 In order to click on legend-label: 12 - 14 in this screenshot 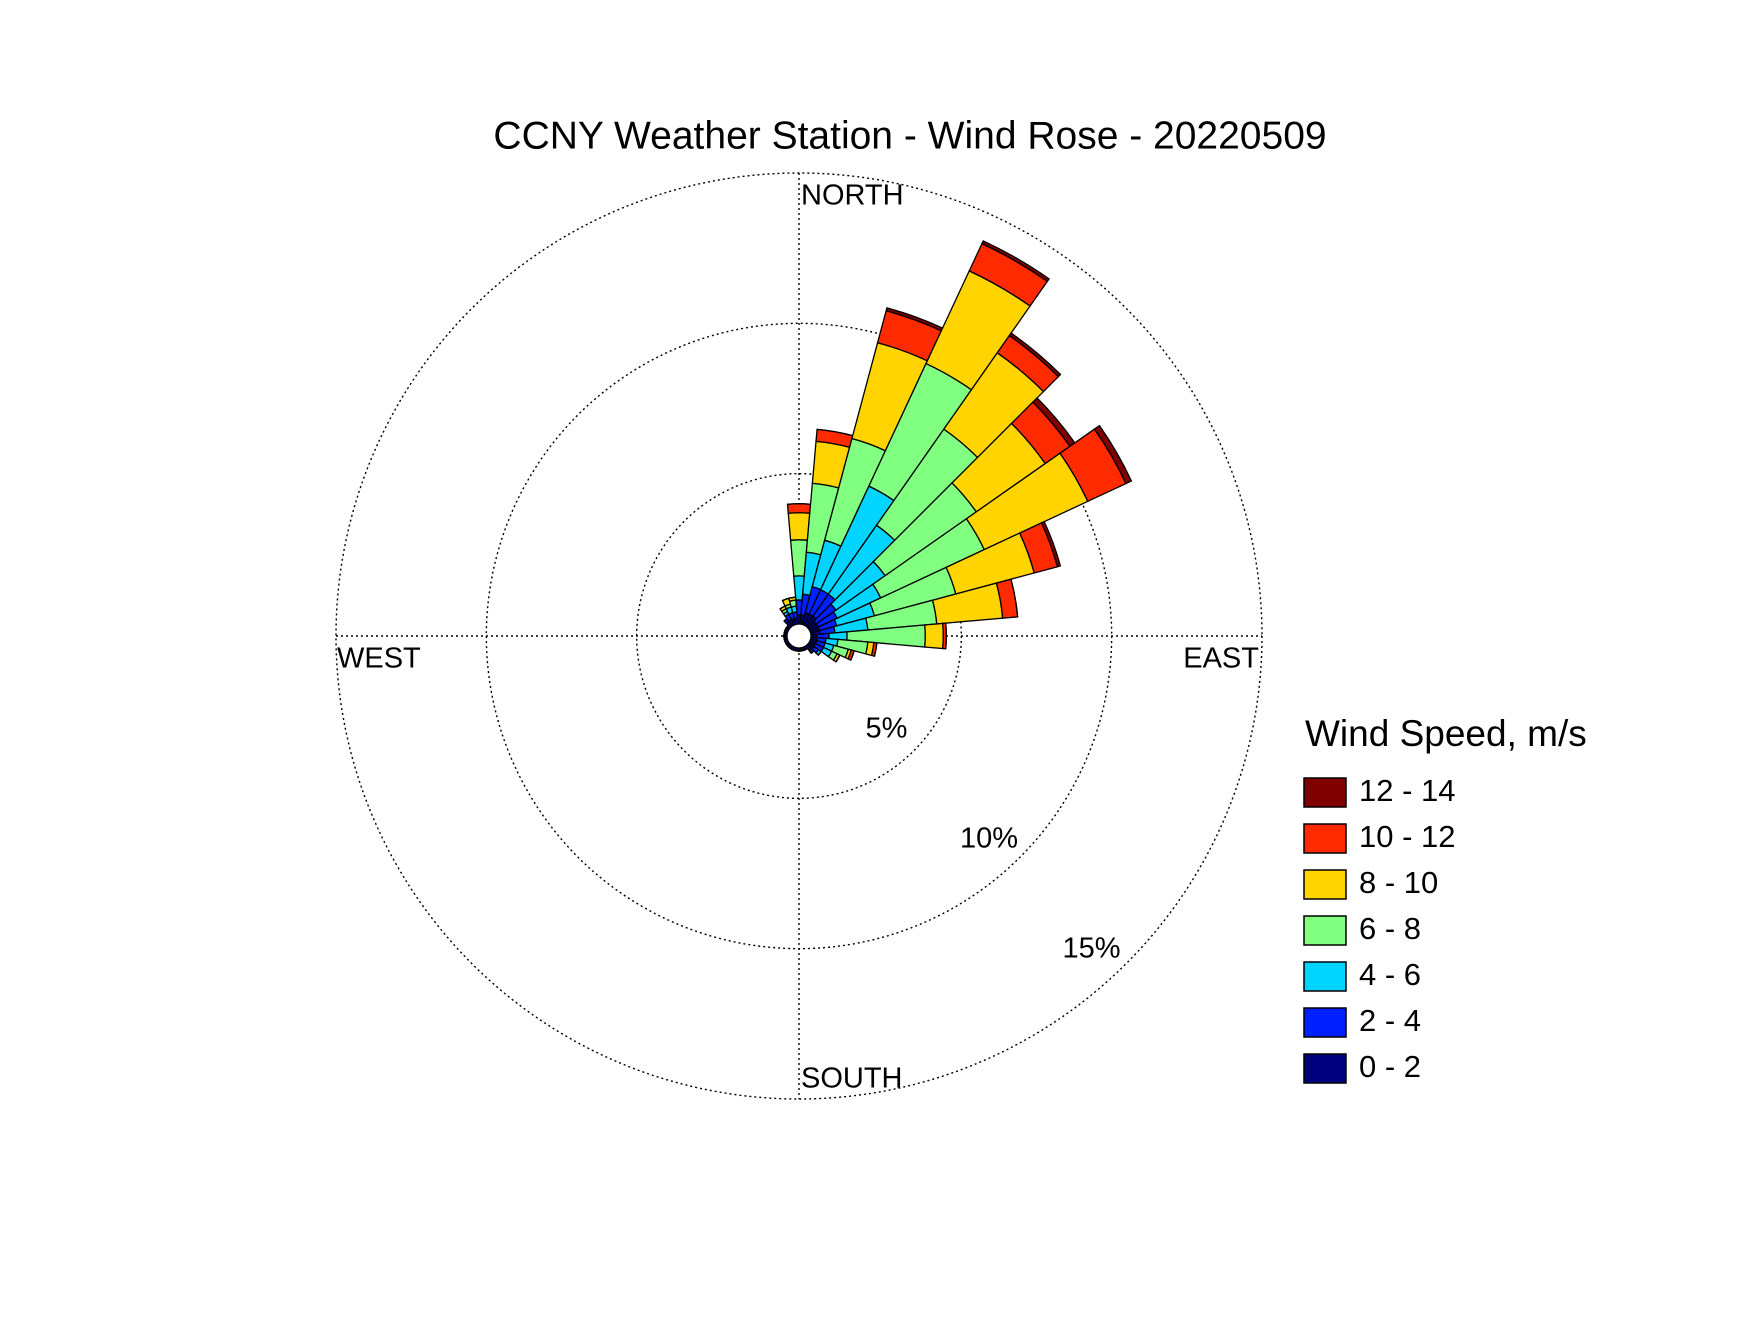, I will do `click(1407, 790)`.